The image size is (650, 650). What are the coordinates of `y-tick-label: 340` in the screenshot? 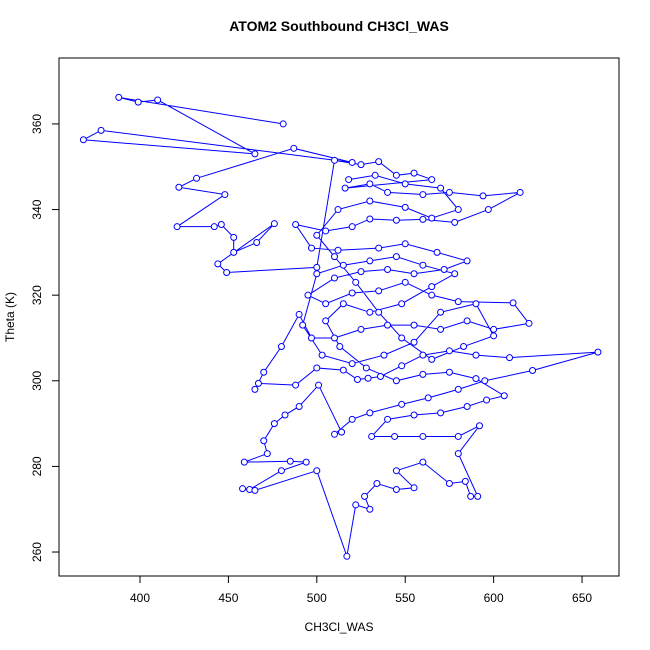 It's located at (37, 209).